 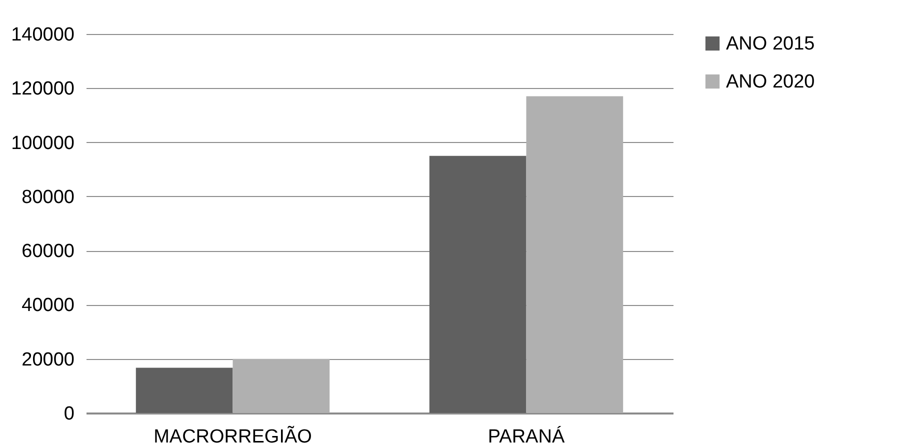 What do you see at coordinates (48, 251) in the screenshot?
I see `y-tick-label: 60000` at bounding box center [48, 251].